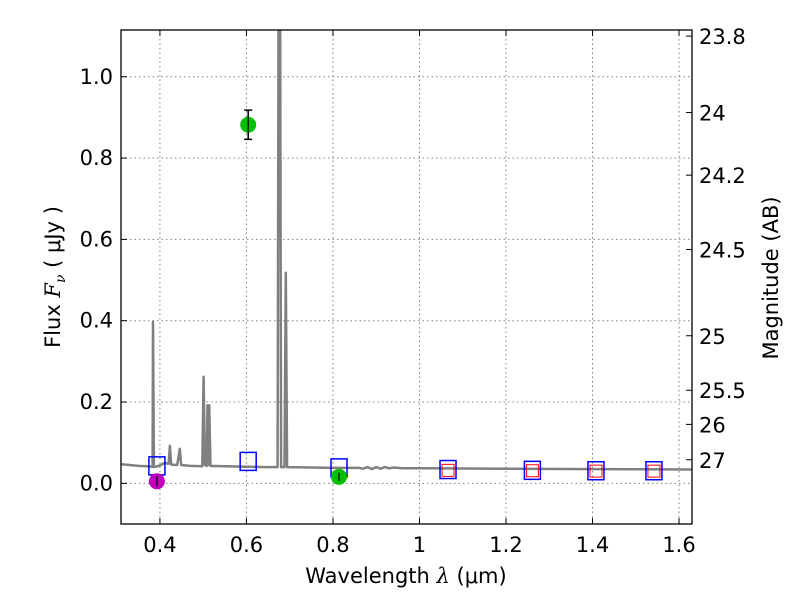 Image resolution: width=800 pixels, height=600 pixels. What do you see at coordinates (712, 114) in the screenshot?
I see `mag-tick-label: 24` at bounding box center [712, 114].